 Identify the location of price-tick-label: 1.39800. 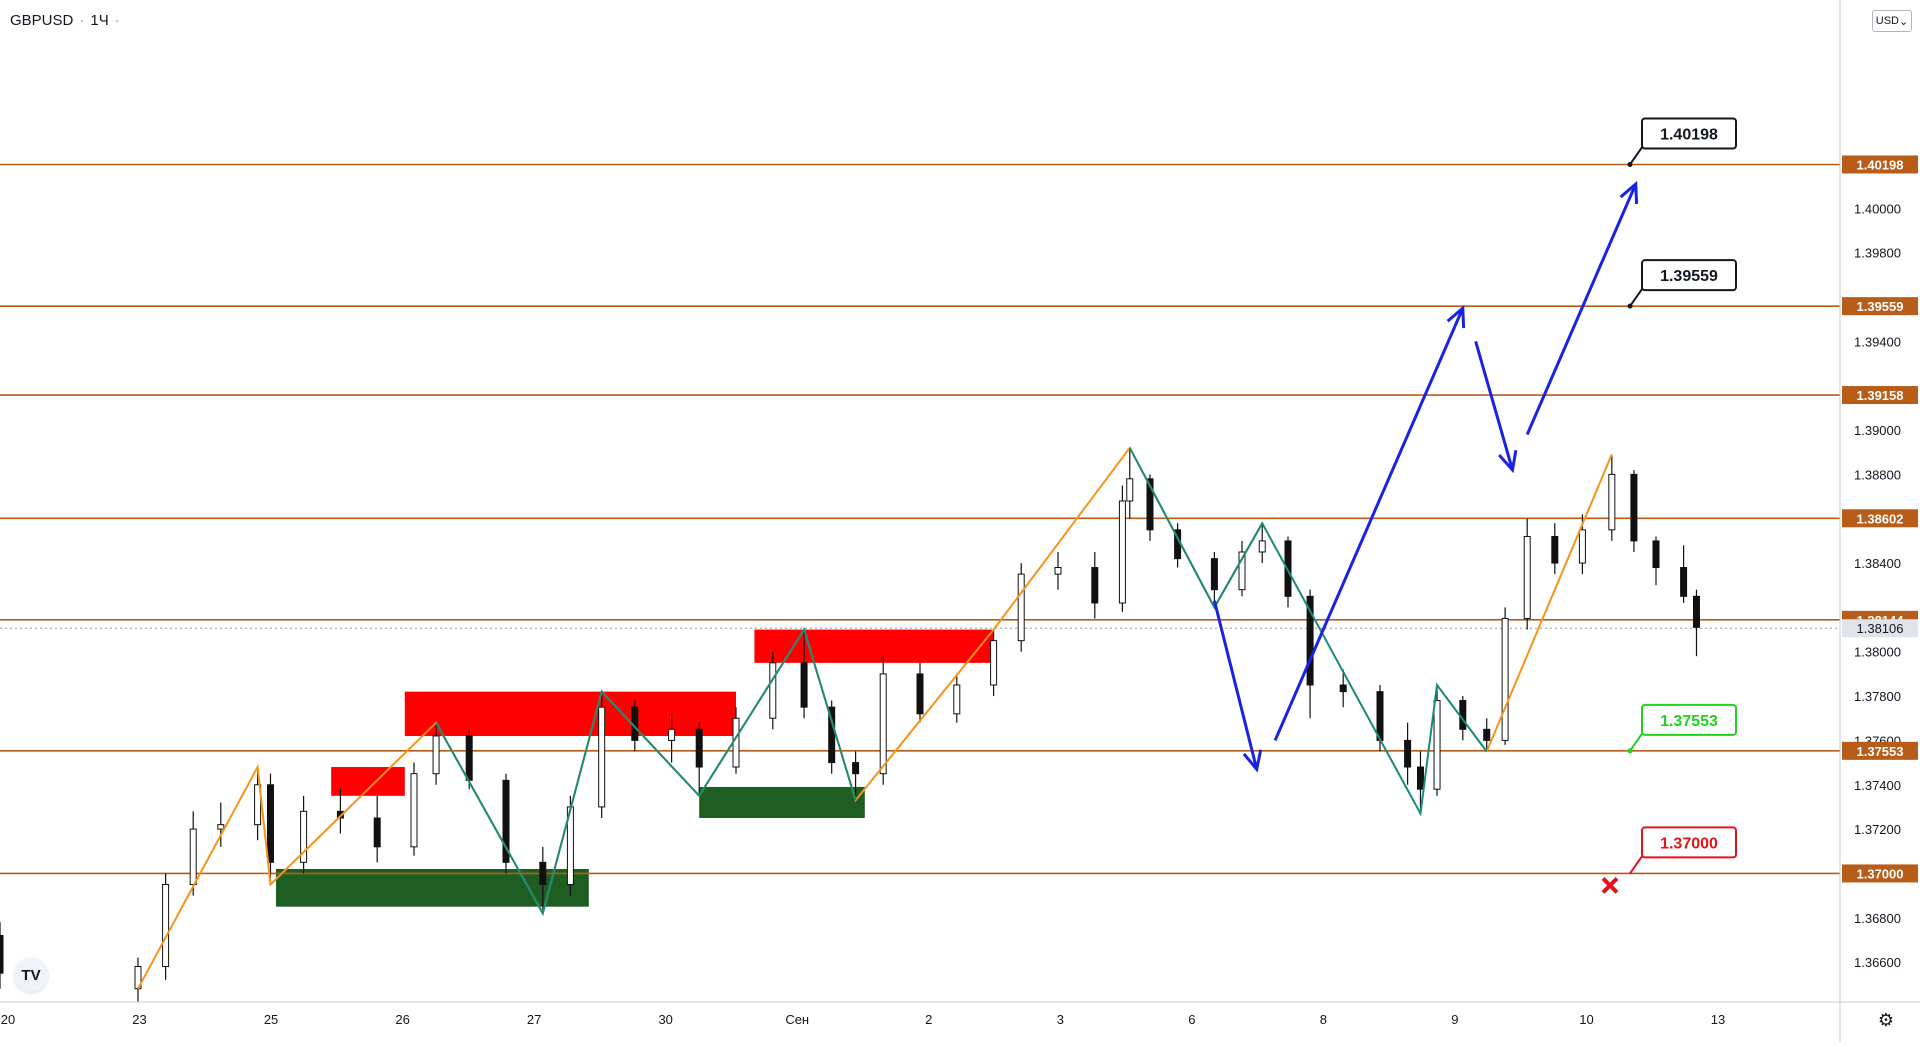
(1877, 253).